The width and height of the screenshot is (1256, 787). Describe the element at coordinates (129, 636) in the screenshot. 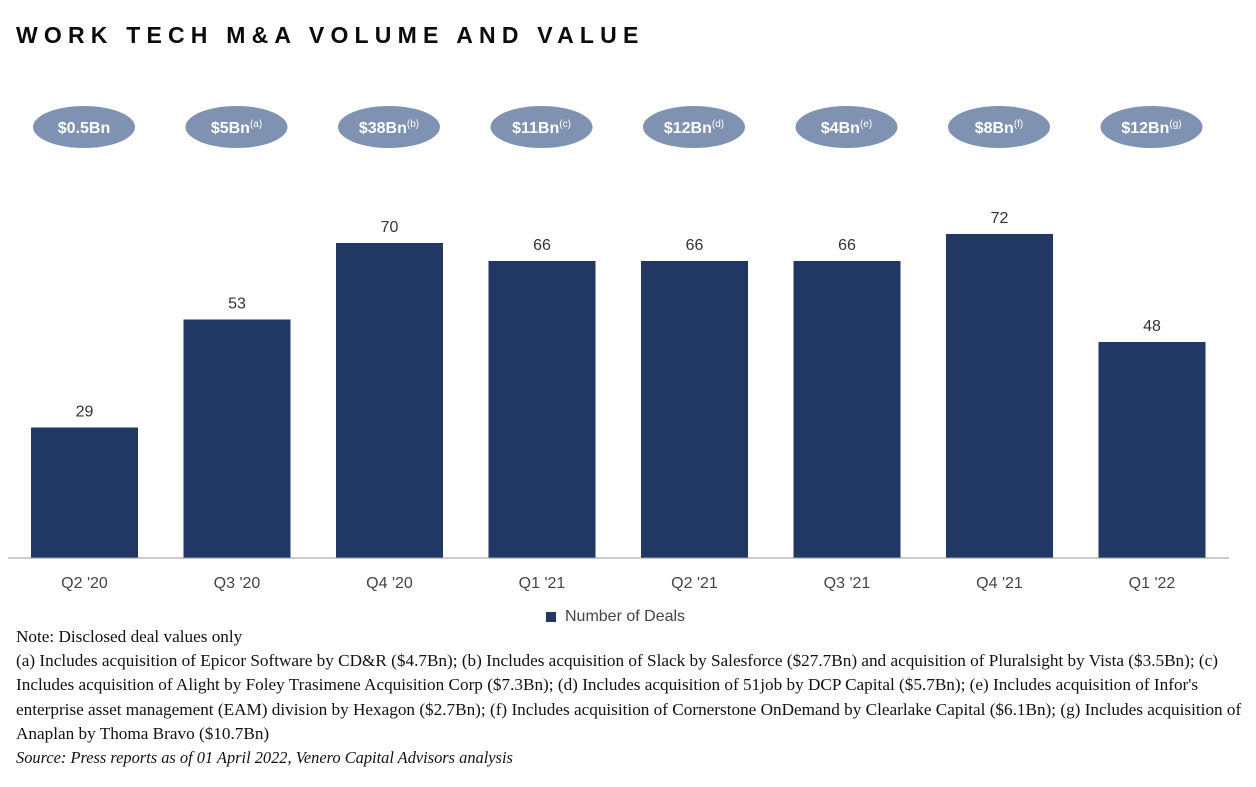

I see `note-disclosed: Note: Disclosed deal values only` at that location.